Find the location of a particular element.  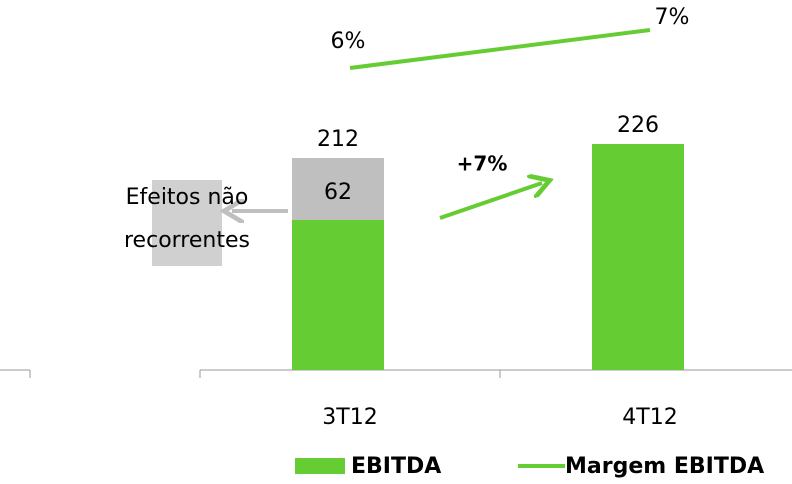

callout-text: Efeitos não is located at coordinates (187, 197).